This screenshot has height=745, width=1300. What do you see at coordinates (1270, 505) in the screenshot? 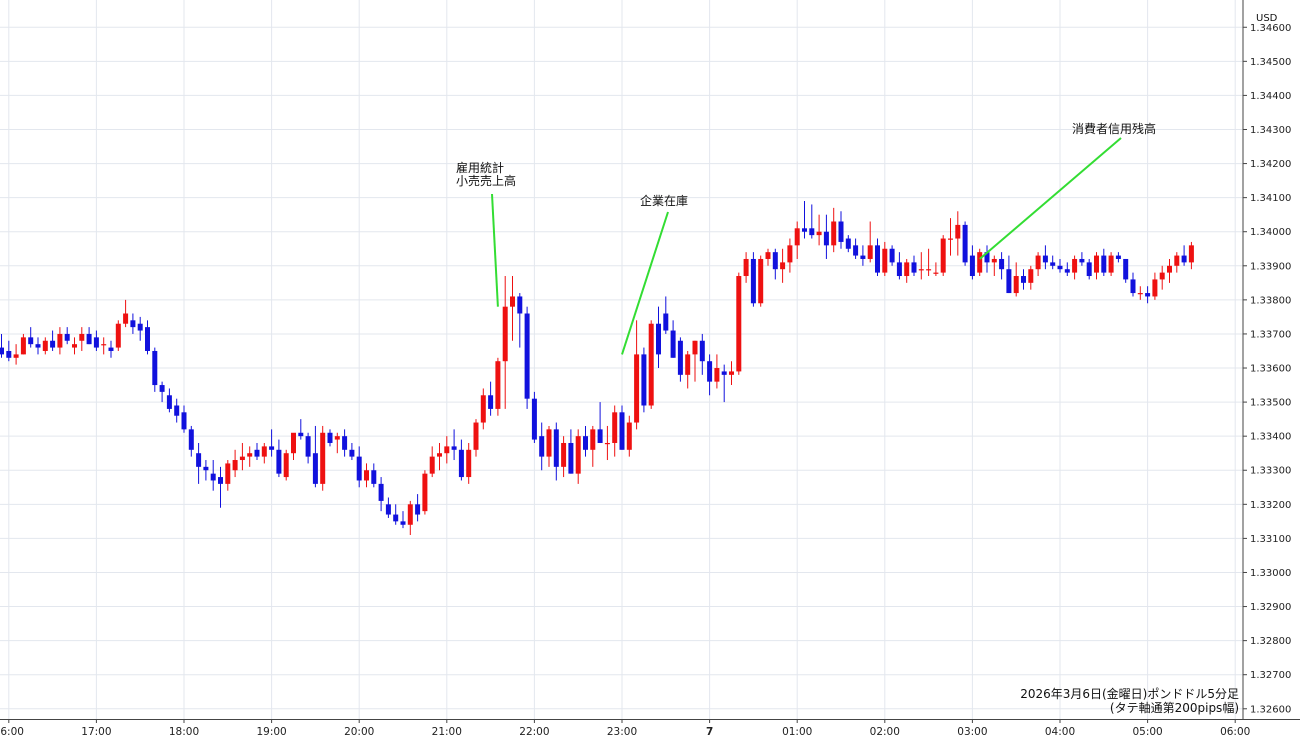
I see `price-tick-label: 1.33200` at bounding box center [1270, 505].